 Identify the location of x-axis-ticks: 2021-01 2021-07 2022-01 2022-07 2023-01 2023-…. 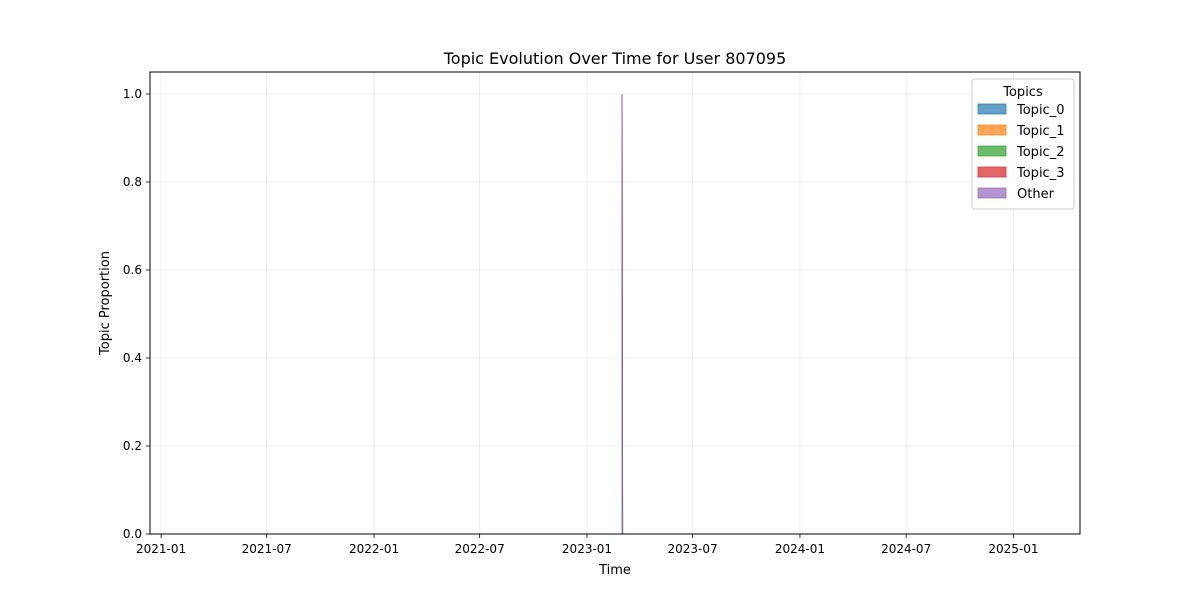
(587, 545).